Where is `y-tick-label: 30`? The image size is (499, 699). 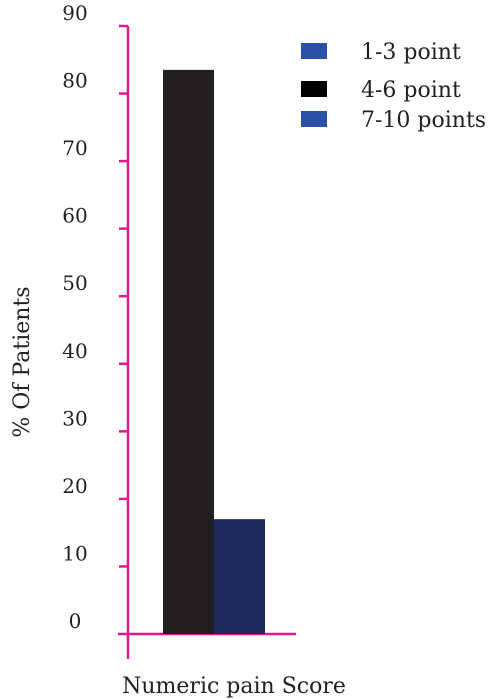 y-tick-label: 30 is located at coordinates (74, 418).